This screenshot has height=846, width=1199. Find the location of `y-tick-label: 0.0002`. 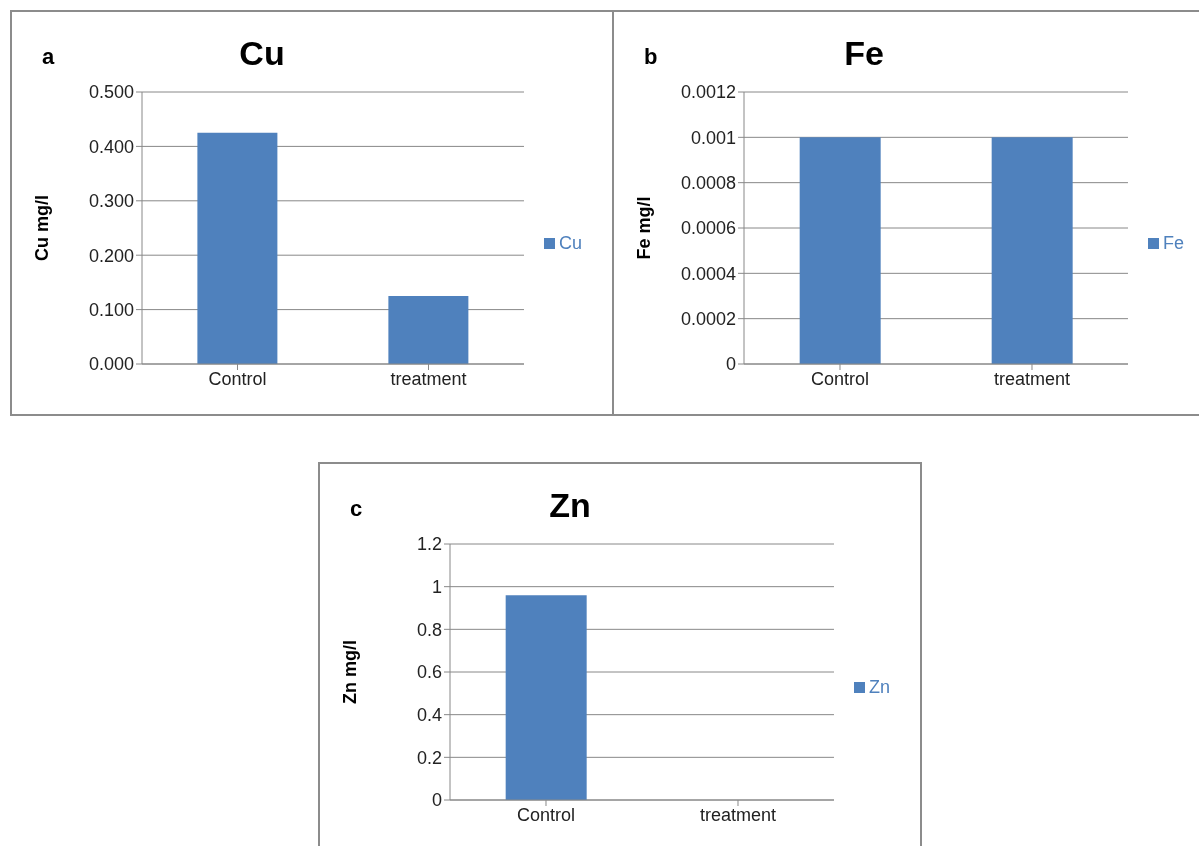

y-tick-label: 0.0002 is located at coordinates (708, 319).